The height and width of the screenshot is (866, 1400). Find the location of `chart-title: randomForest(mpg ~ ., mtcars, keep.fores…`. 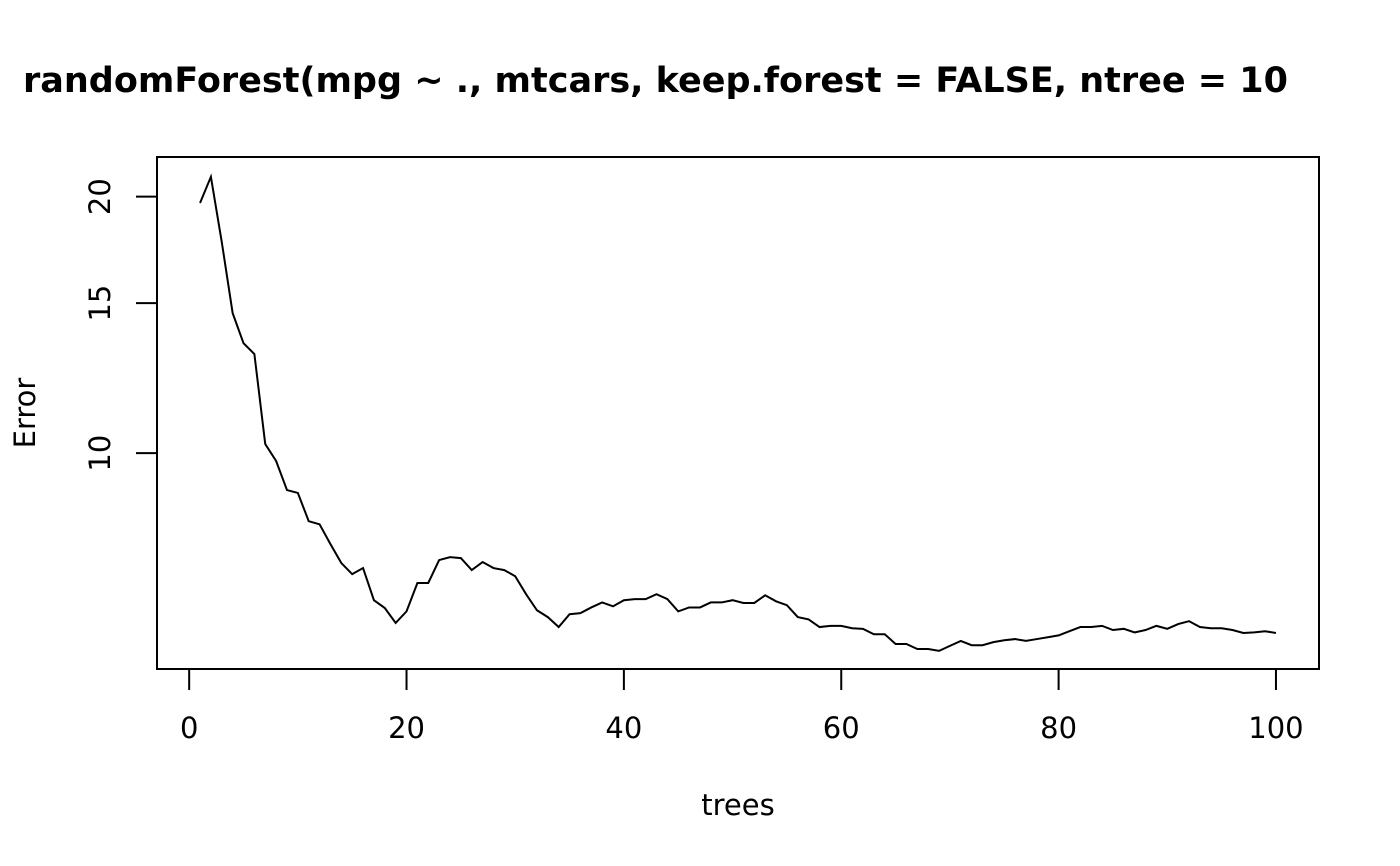

chart-title: randomForest(mpg ~ ., mtcars, keep.fores… is located at coordinates (655, 81).